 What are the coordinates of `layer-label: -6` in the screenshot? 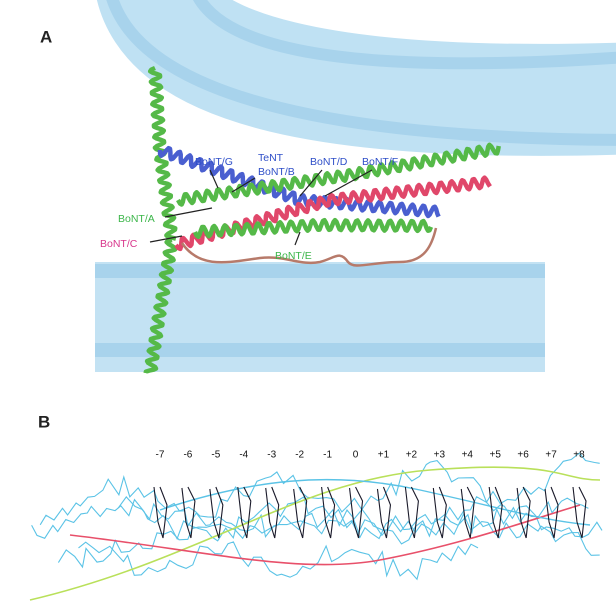 It's located at (187, 455).